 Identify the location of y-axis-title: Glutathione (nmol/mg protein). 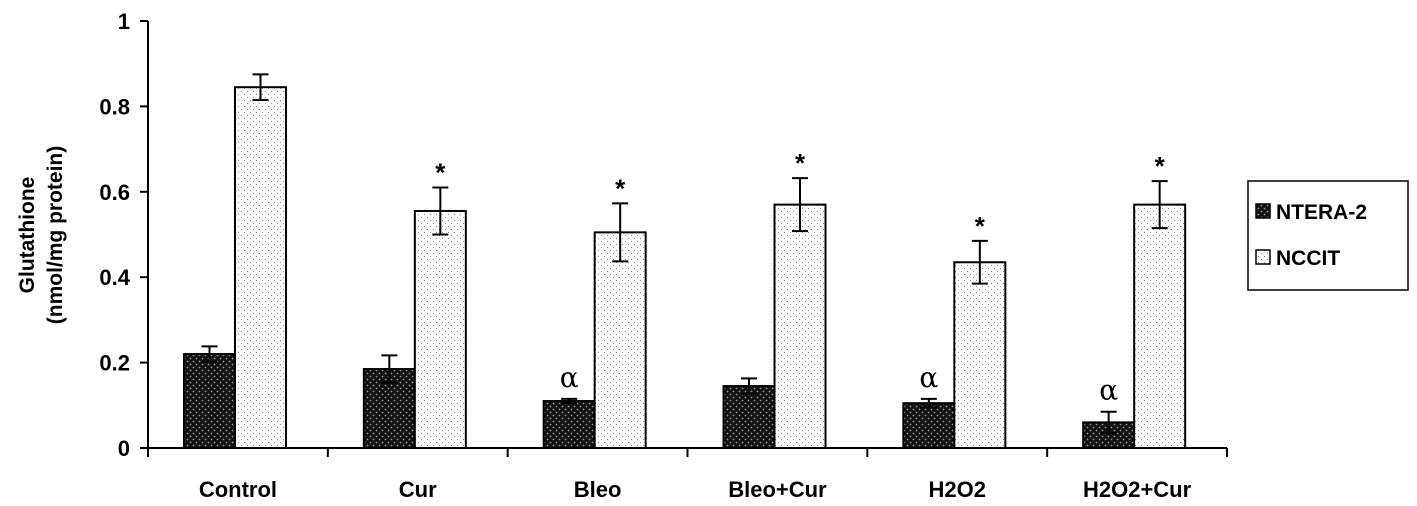
(41, 235).